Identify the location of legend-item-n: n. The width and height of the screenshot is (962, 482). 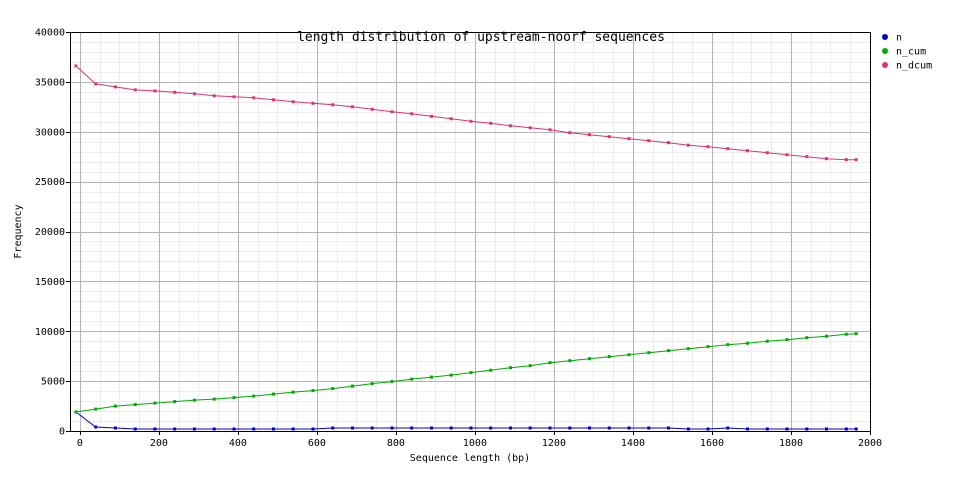
(892, 38).